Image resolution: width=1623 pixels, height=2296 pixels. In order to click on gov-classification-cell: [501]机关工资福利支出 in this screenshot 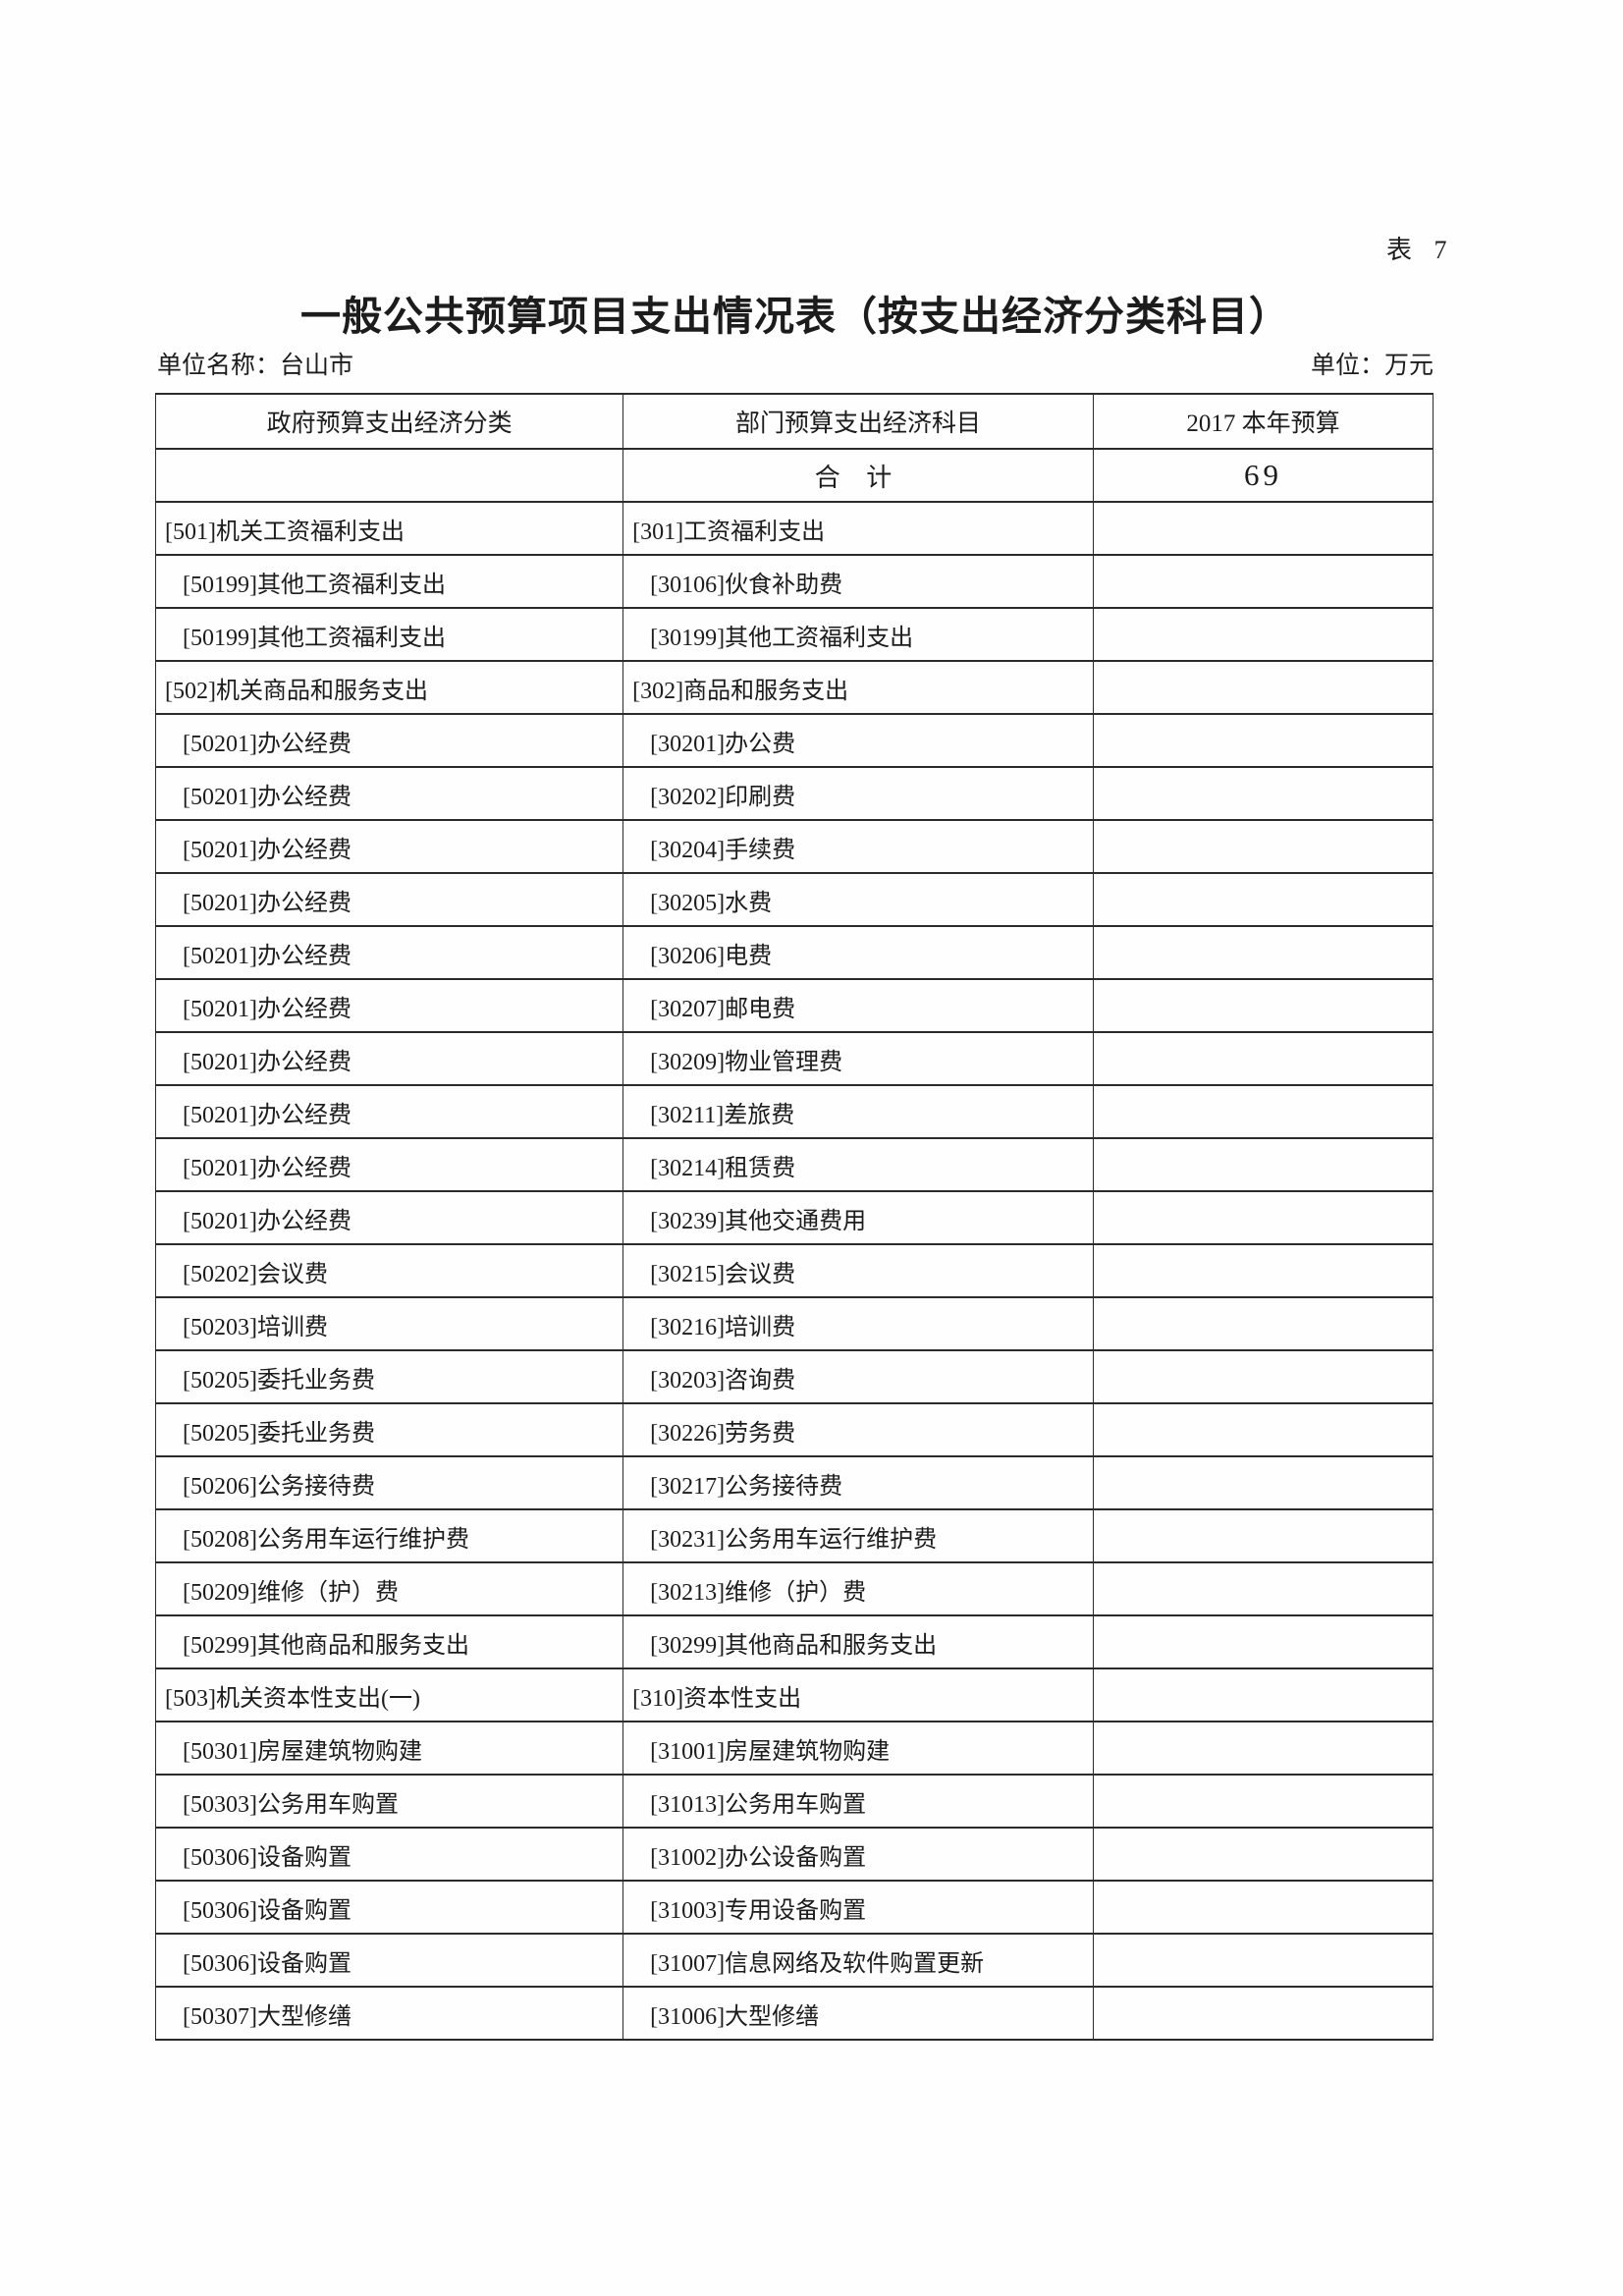, I will do `click(389, 528)`.